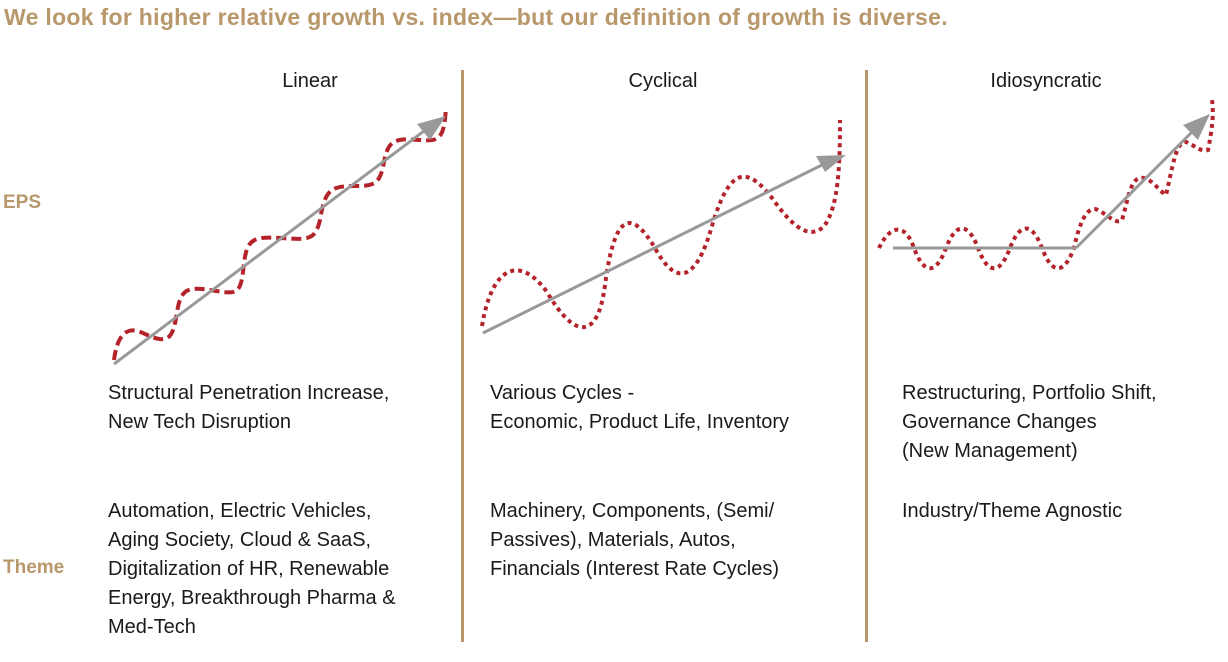 The height and width of the screenshot is (662, 1228). Describe the element at coordinates (999, 422) in the screenshot. I see `idiosyncratic-driver-line: Governance Changes` at that location.